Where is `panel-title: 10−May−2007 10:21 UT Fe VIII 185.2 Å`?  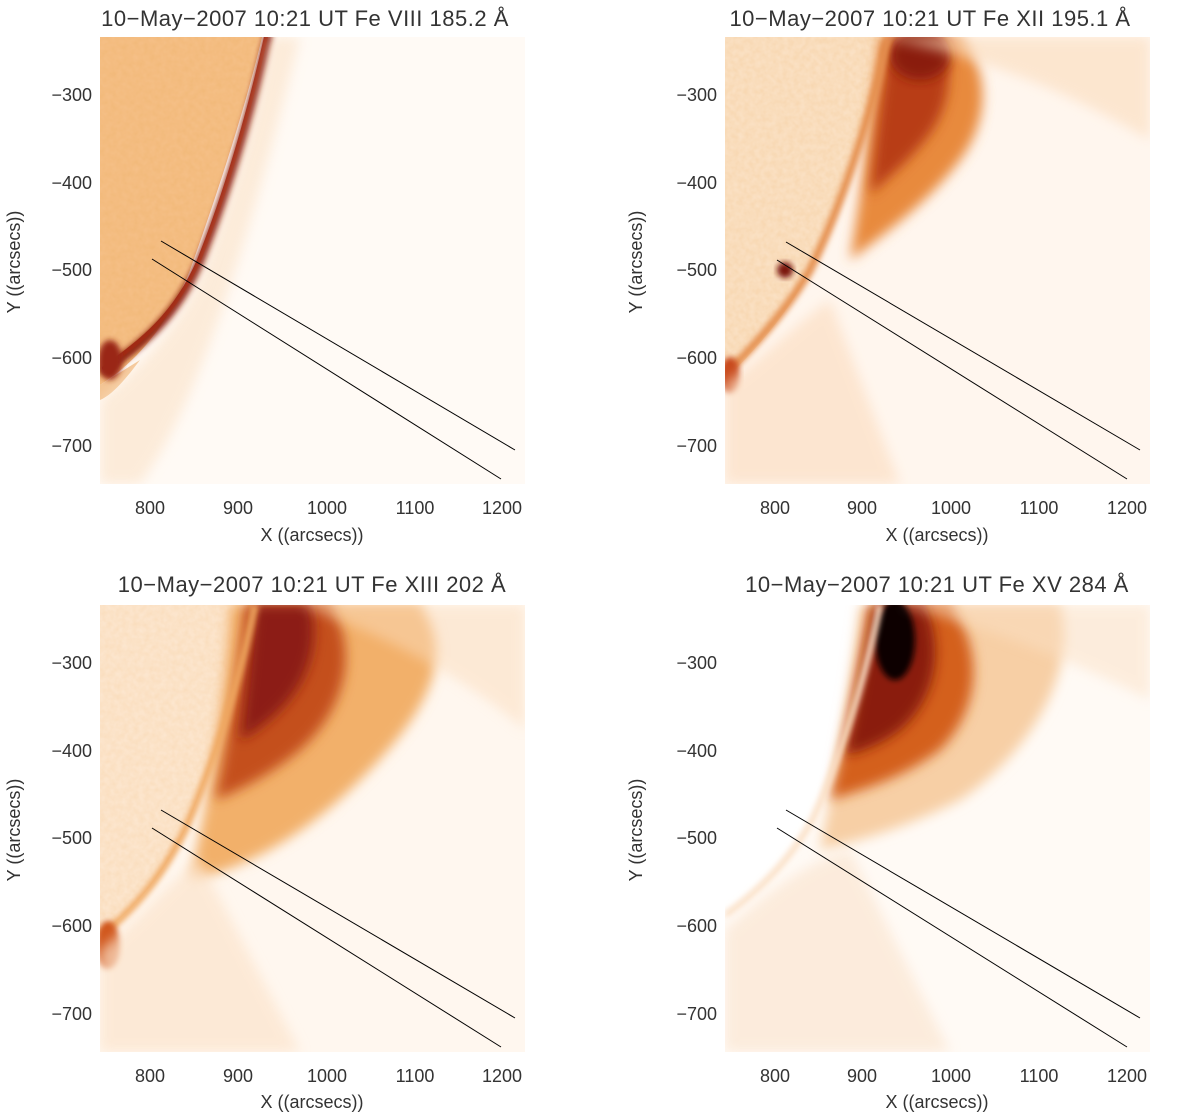 panel-title: 10−May−2007 10:21 UT Fe VIII 185.2 Å is located at coordinates (305, 18).